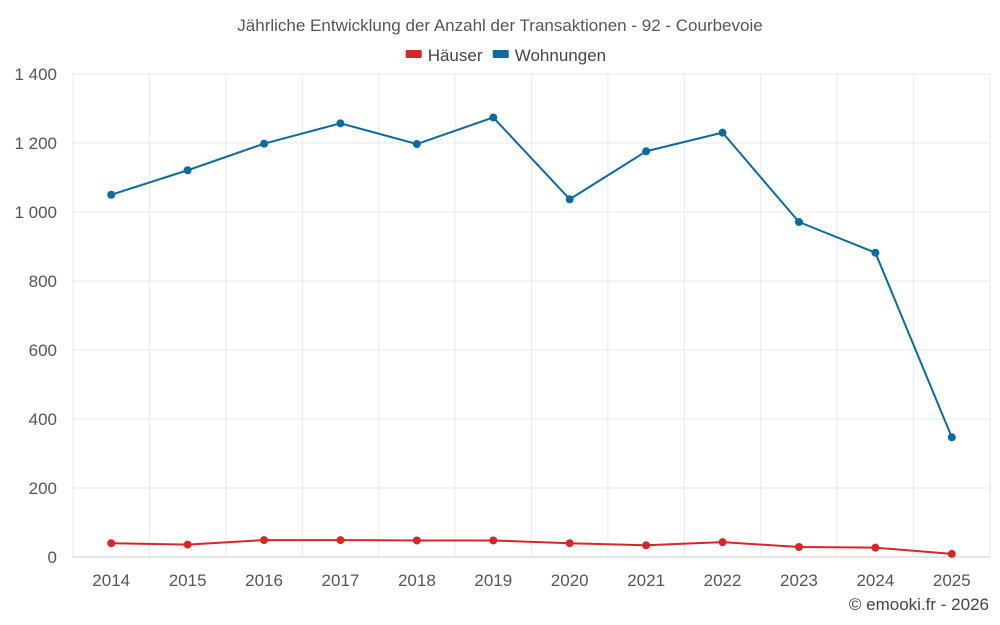 This screenshot has height=625, width=1000. What do you see at coordinates (264, 580) in the screenshot?
I see `x-tick-label: 2016` at bounding box center [264, 580].